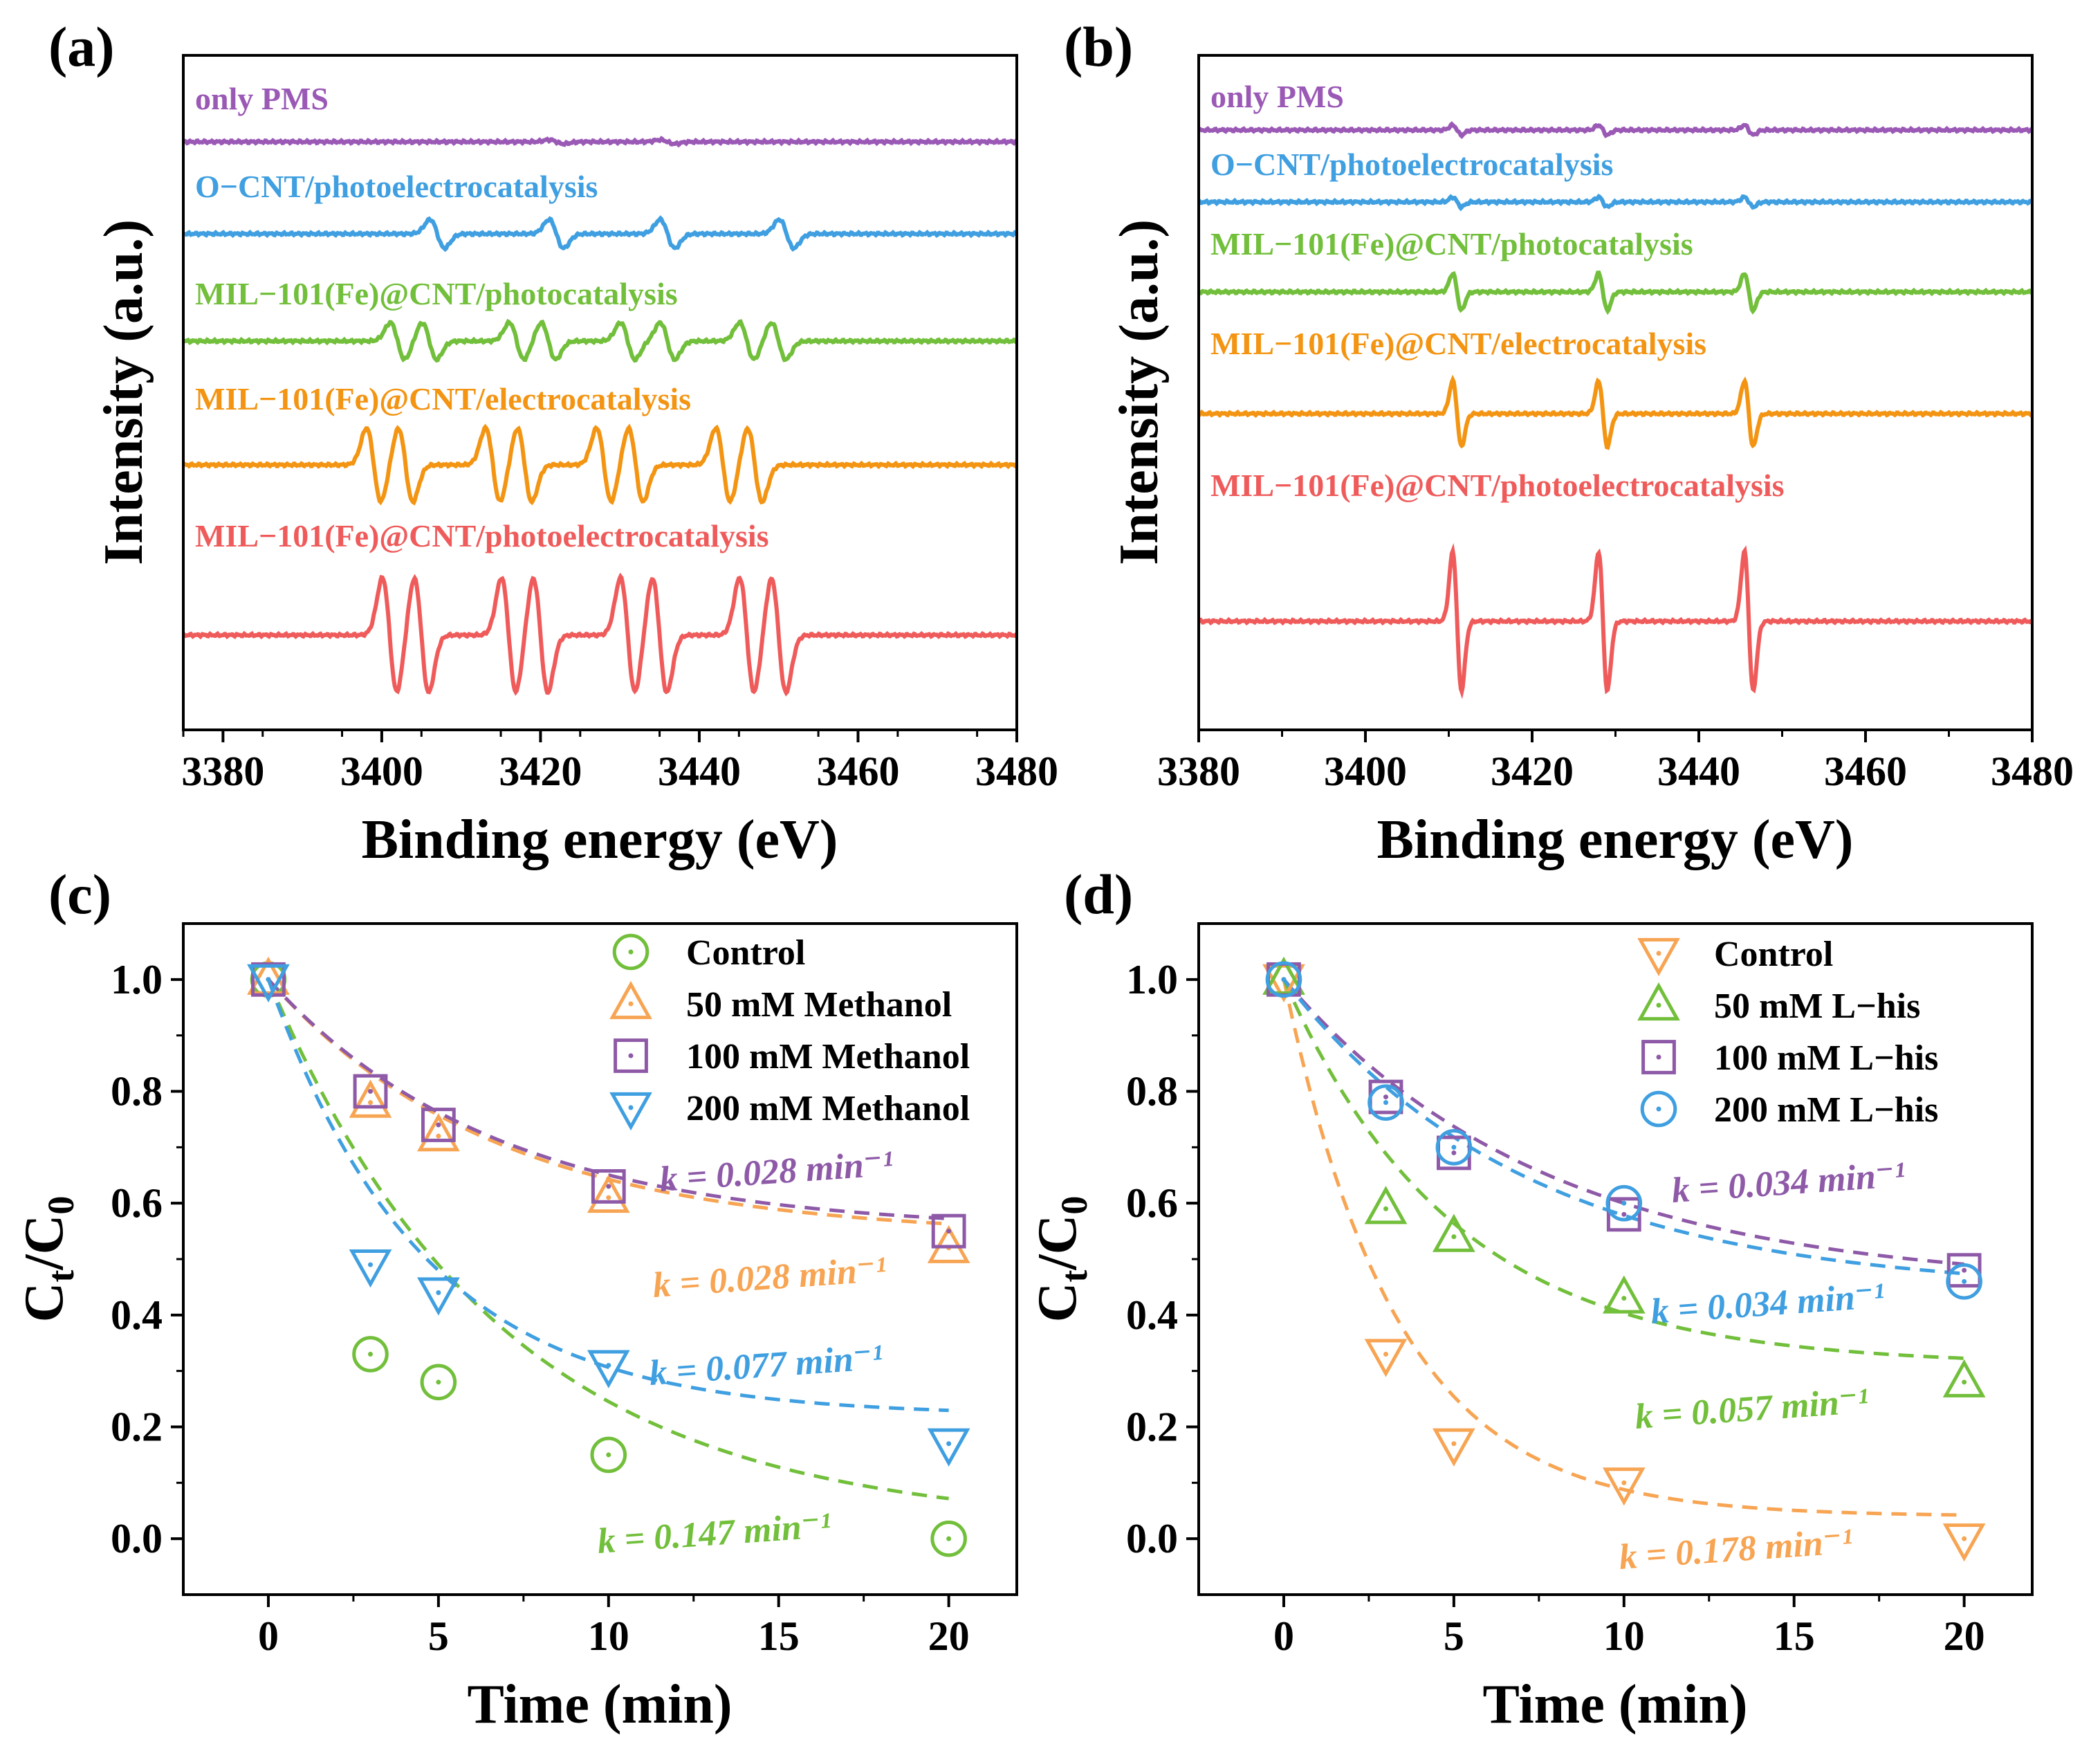  Describe the element at coordinates (776, 1171) in the screenshot. I see `panel-c-k-methanol100: k = 0.028 min⁻¹` at that location.